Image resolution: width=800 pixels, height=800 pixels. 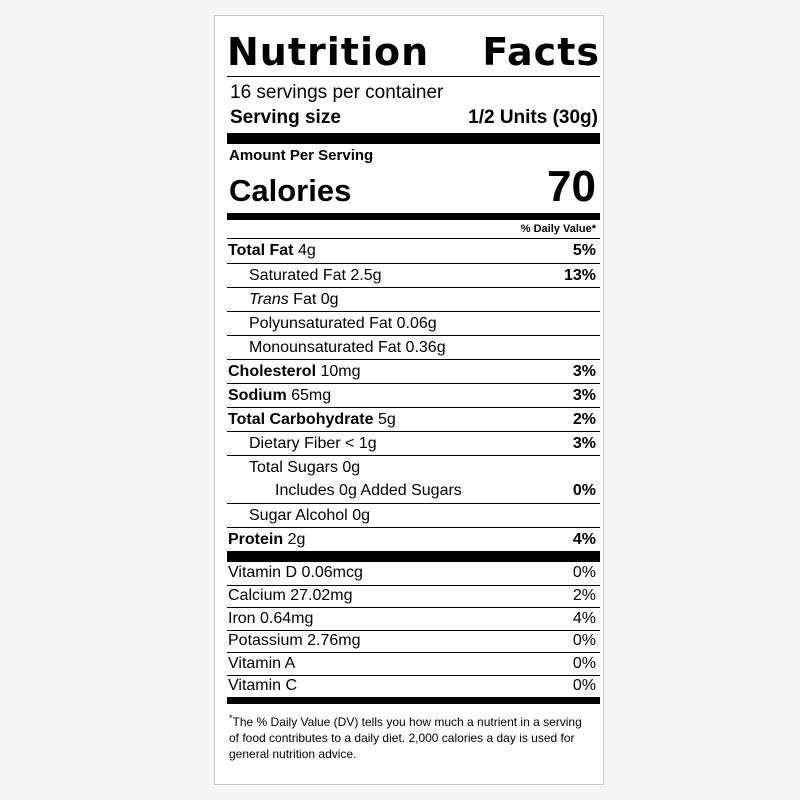 I want to click on nutrient-row-total-sugars: Total Sugars 0g, so click(x=413, y=467).